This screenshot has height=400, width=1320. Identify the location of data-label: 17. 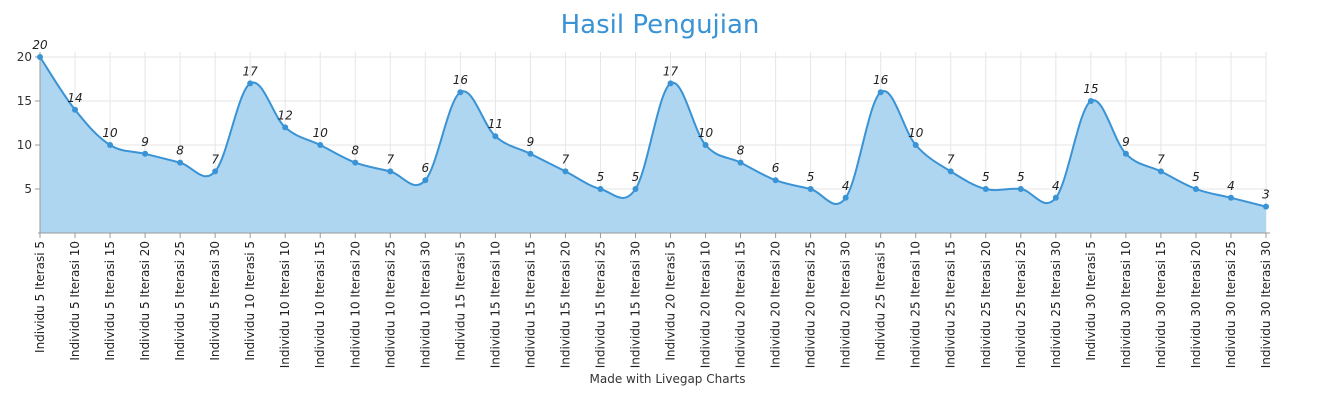
(251, 71).